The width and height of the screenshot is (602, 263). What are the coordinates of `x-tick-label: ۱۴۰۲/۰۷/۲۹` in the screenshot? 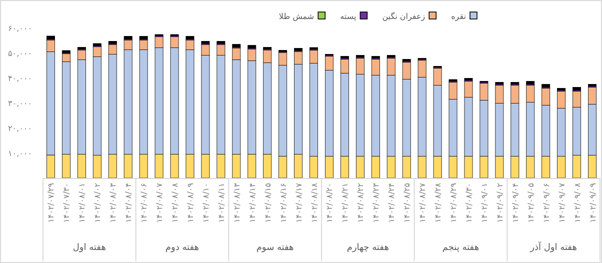 It's located at (51, 203).